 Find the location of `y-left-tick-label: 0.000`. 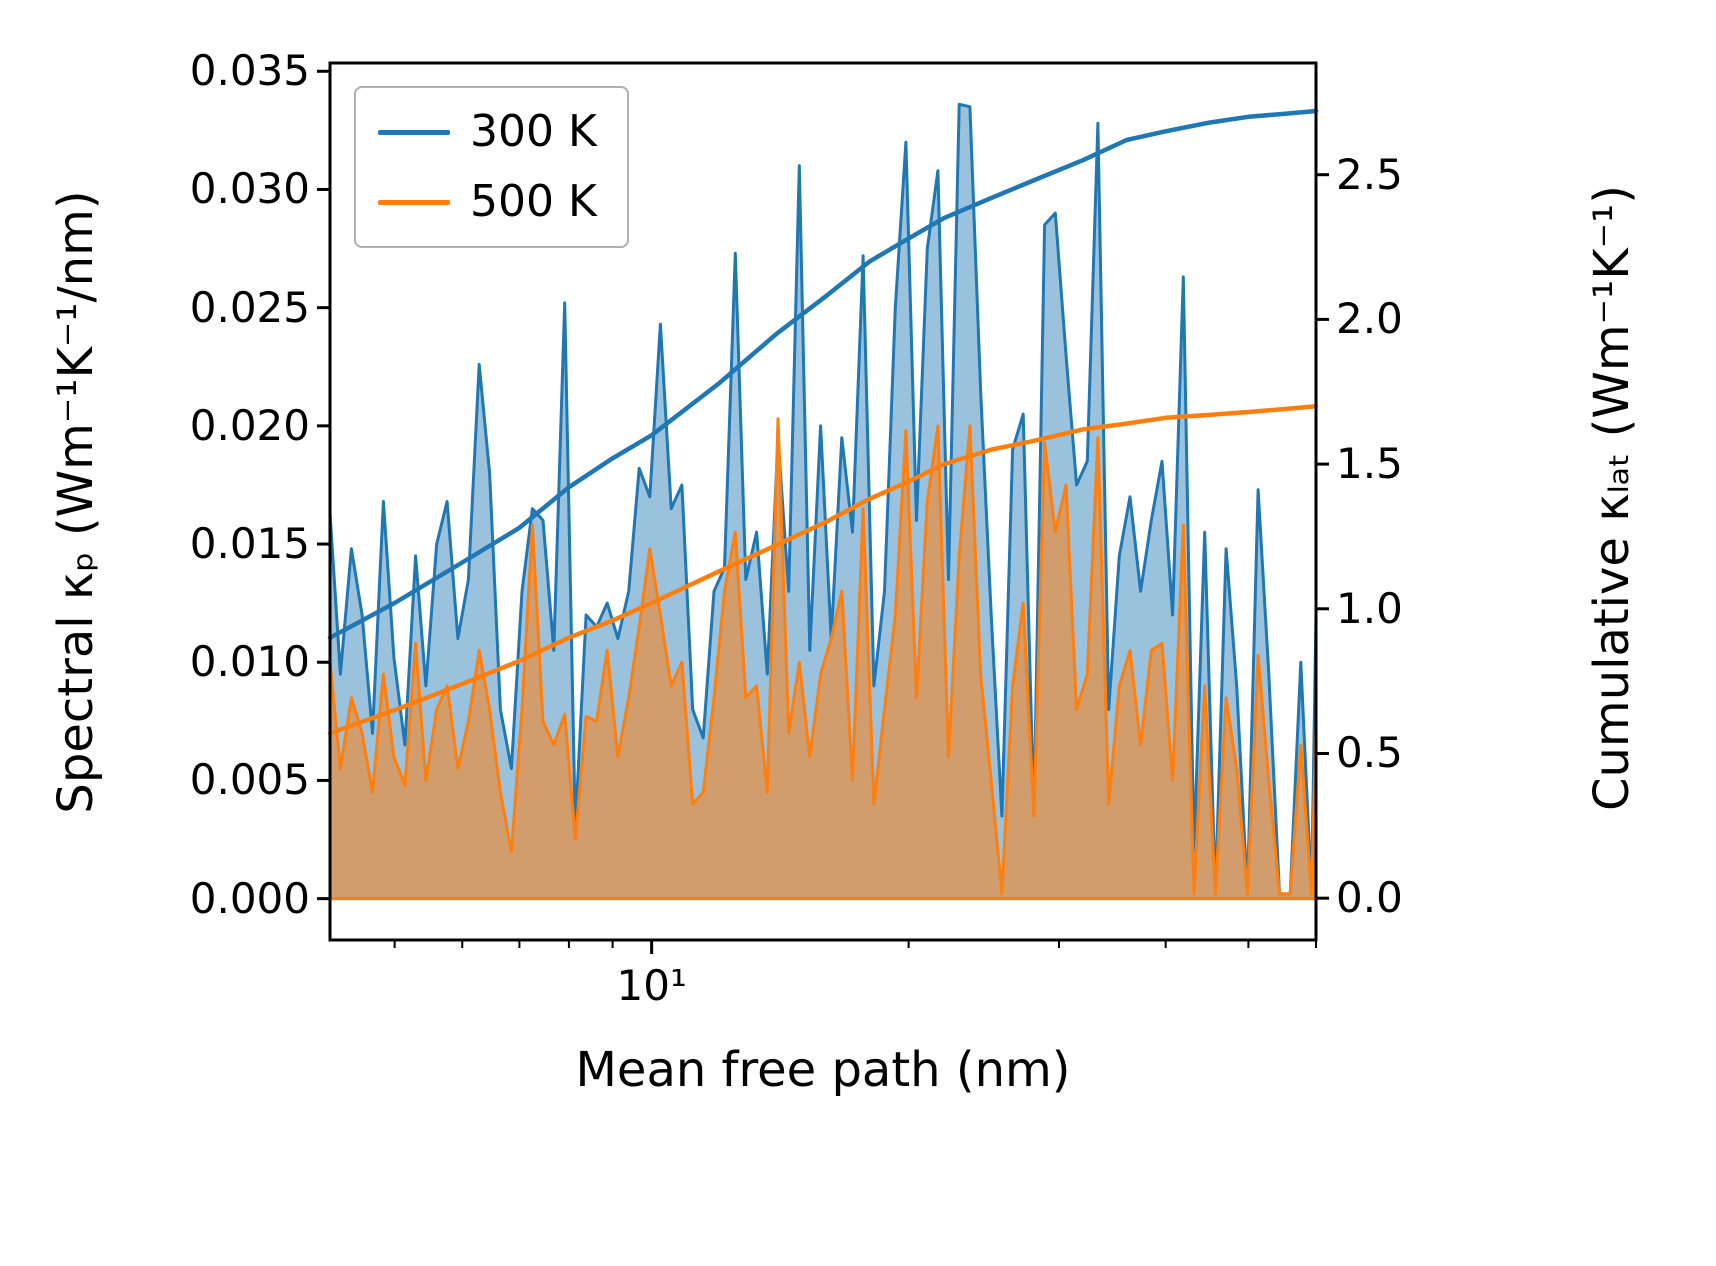

y-left-tick-label: 0.000 is located at coordinates (249, 898).